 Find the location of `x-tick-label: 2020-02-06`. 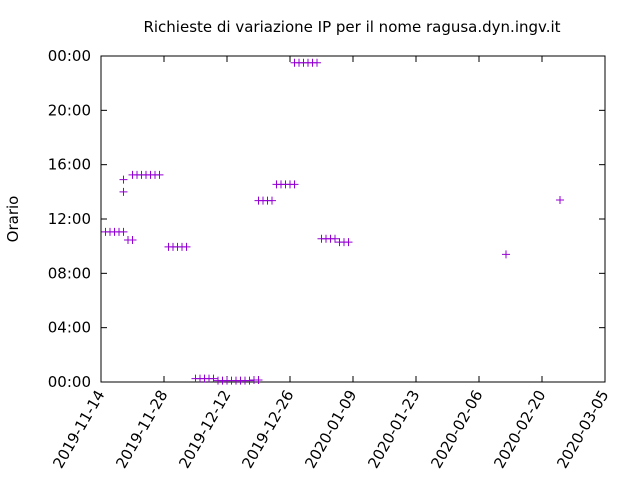

x-tick-label: 2020-02-06 is located at coordinates (456, 429).